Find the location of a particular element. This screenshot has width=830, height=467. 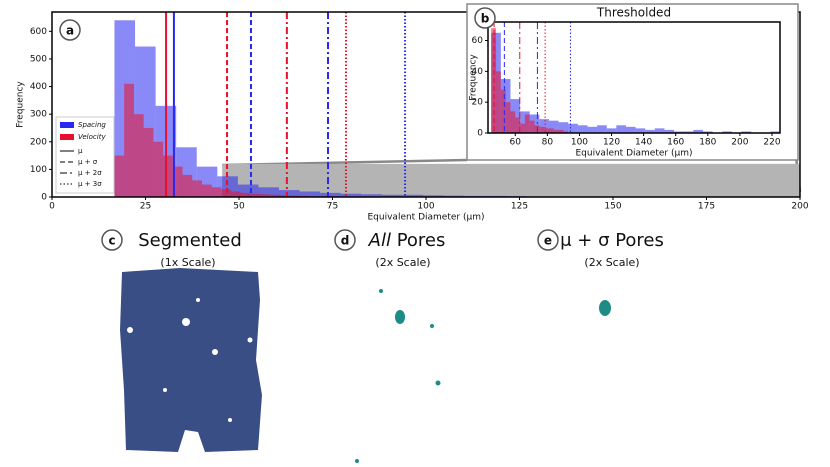

y-tick-label: 40 is located at coordinates (478, 72).